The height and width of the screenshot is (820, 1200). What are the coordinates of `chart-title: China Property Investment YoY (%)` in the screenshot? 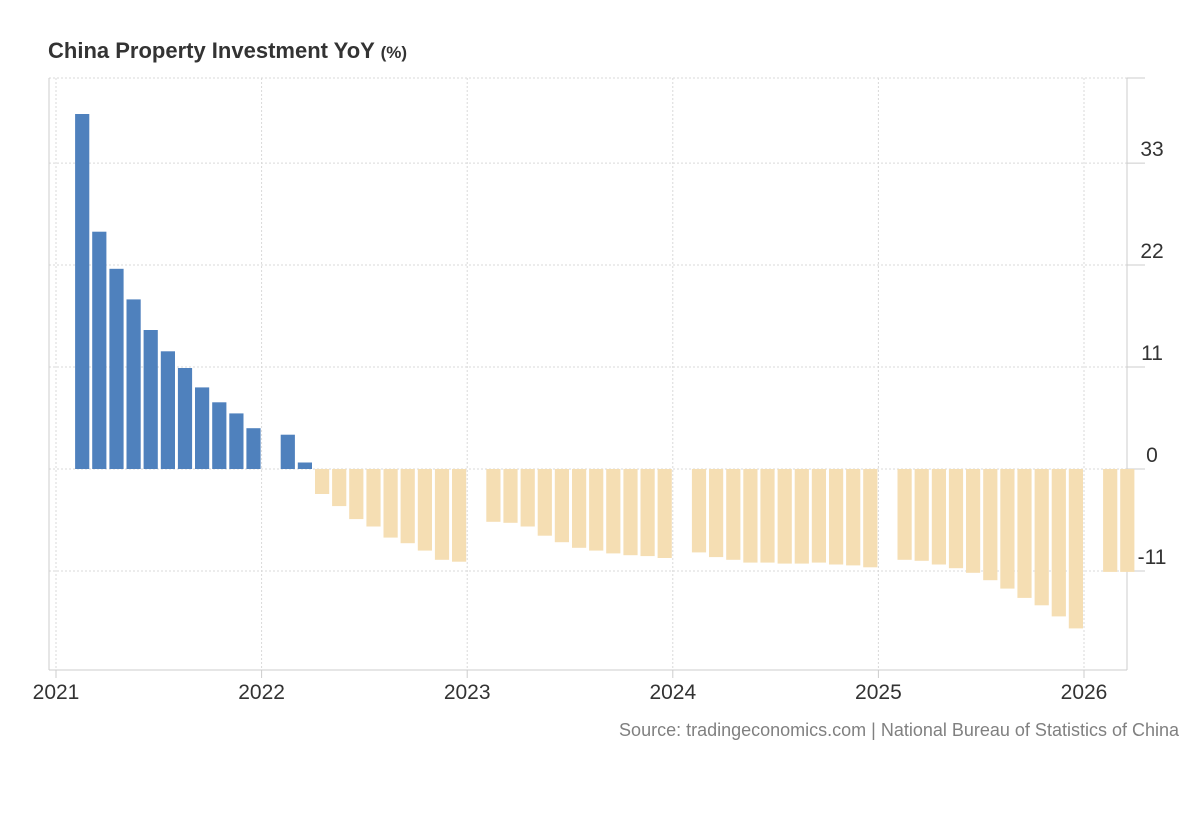 It's located at (227, 51).